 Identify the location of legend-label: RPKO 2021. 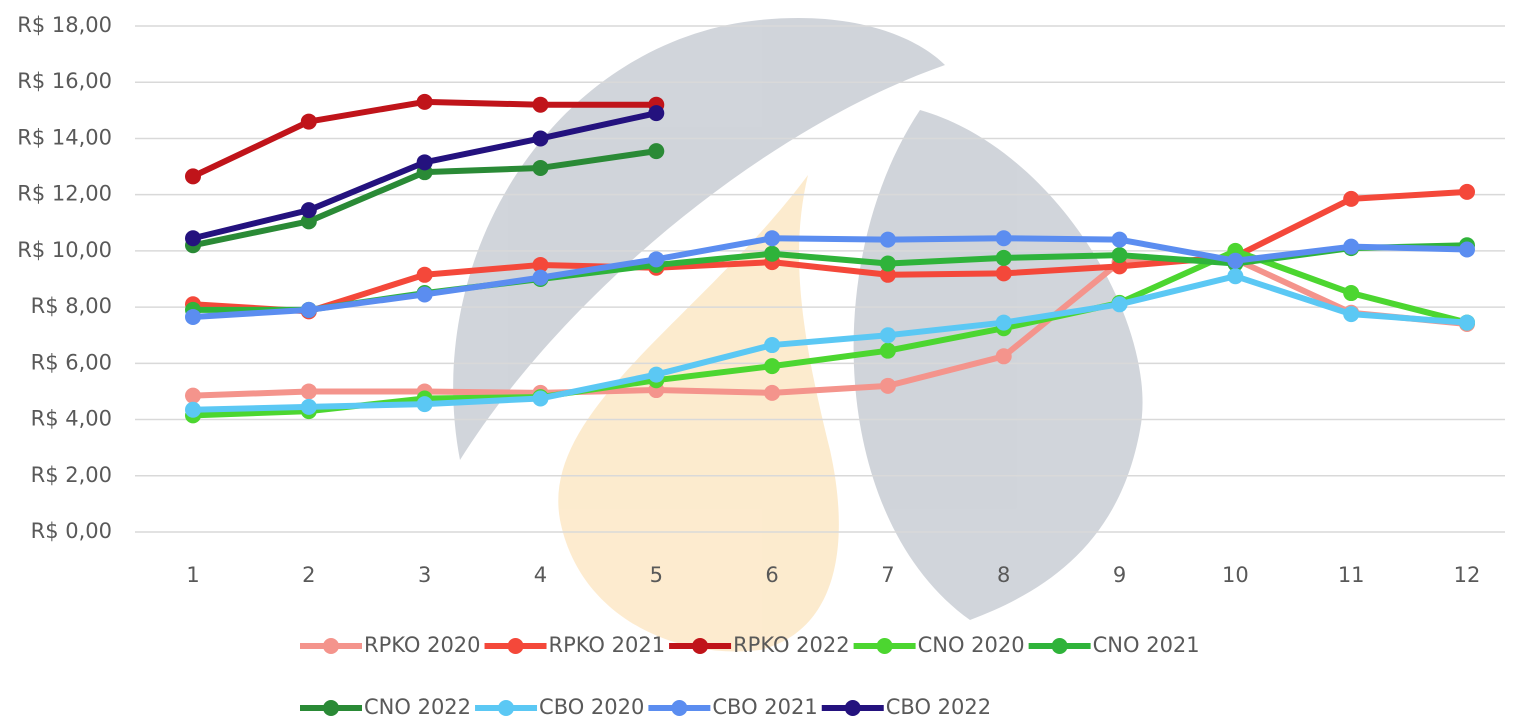
(607, 645).